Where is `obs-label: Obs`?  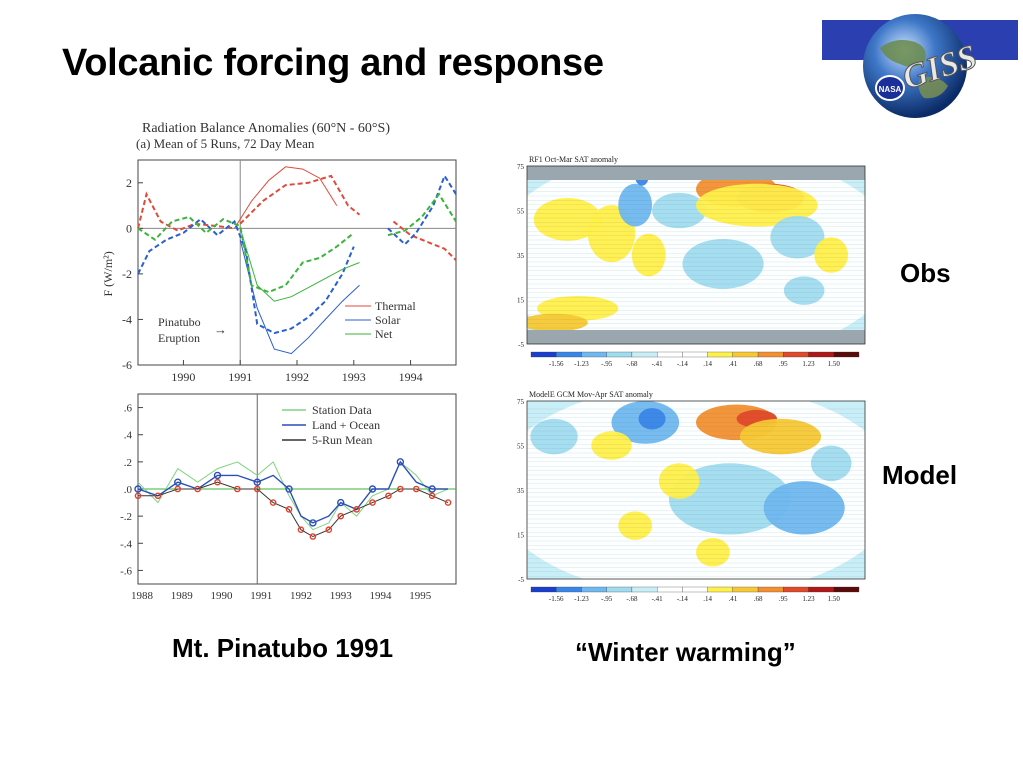
obs-label: Obs is located at coordinates (925, 273).